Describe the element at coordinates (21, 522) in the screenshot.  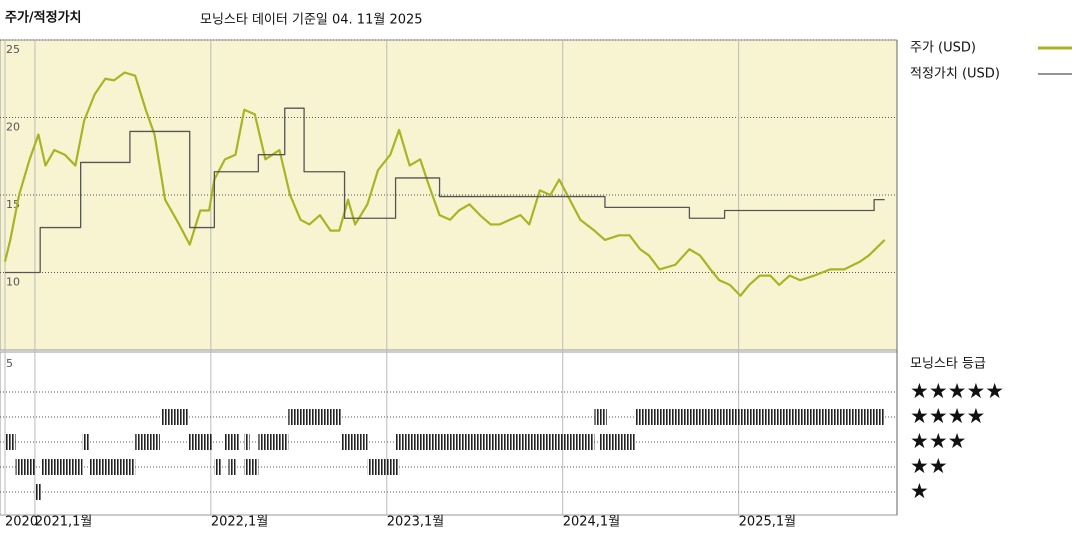
I see `x-tick-label: 2020` at that location.